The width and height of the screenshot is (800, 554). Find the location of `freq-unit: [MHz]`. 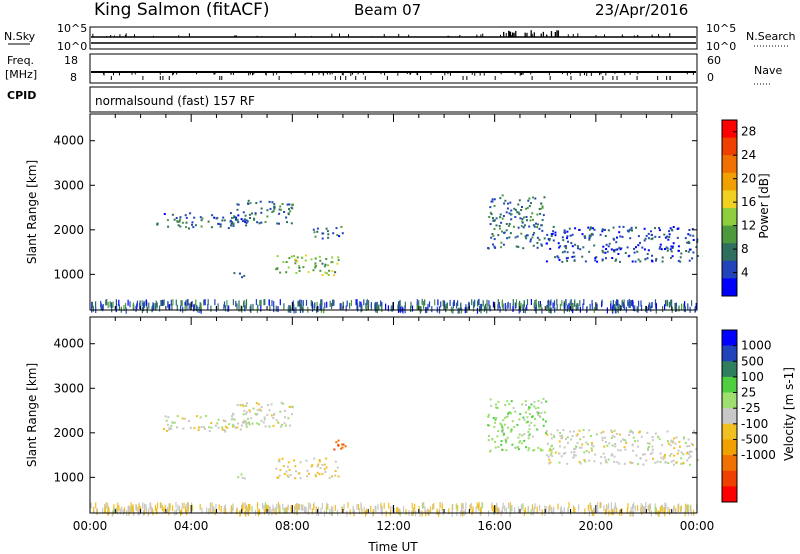

freq-unit: [MHz] is located at coordinates (21, 74).